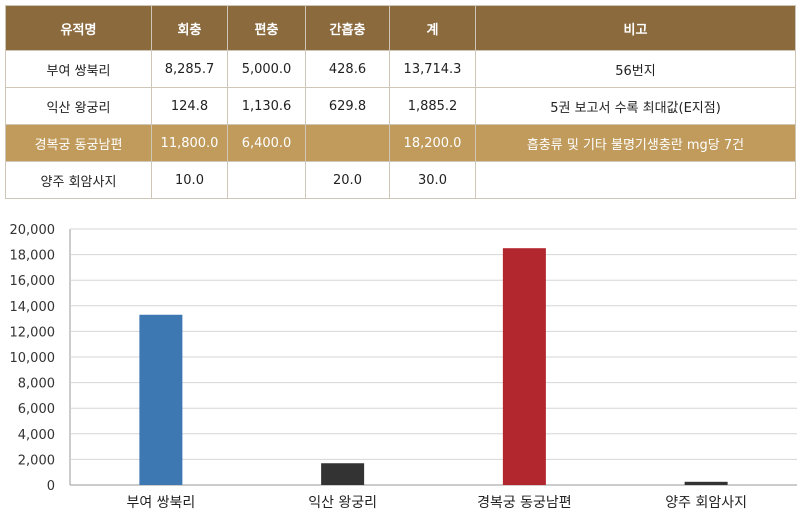 The image size is (799, 529). What do you see at coordinates (36, 409) in the screenshot?
I see `y-tick-label: 6,000` at bounding box center [36, 409].